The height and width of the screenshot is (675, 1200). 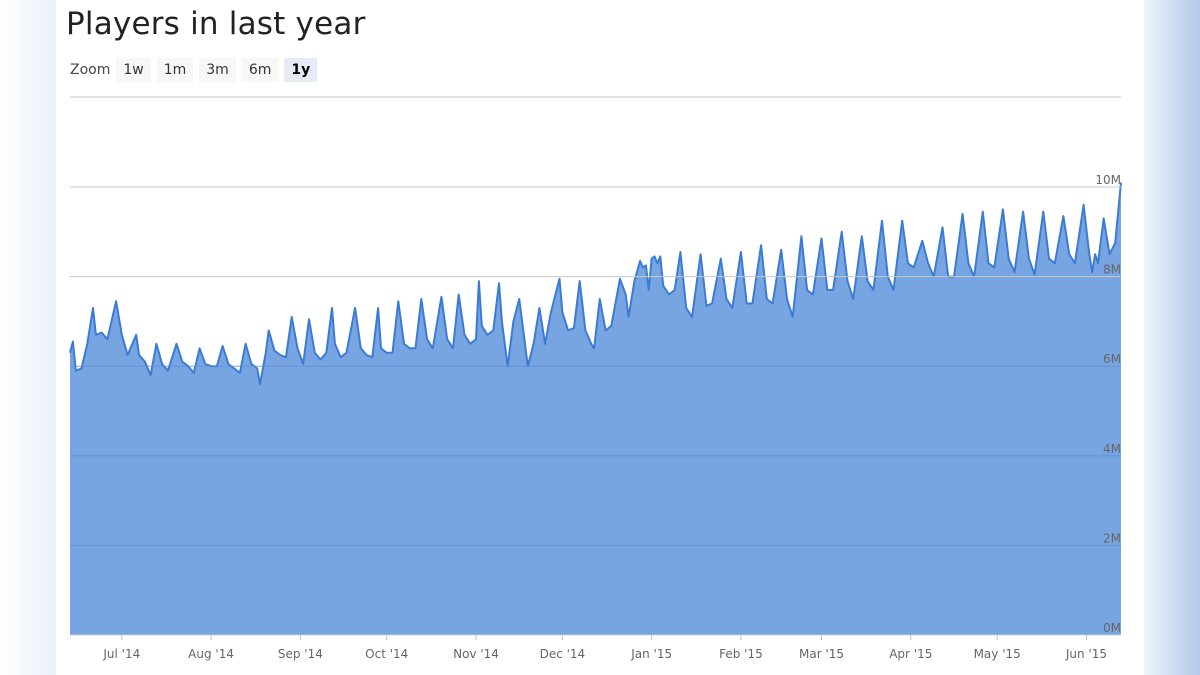 I want to click on x-tick-label: Dec '14, so click(x=563, y=654).